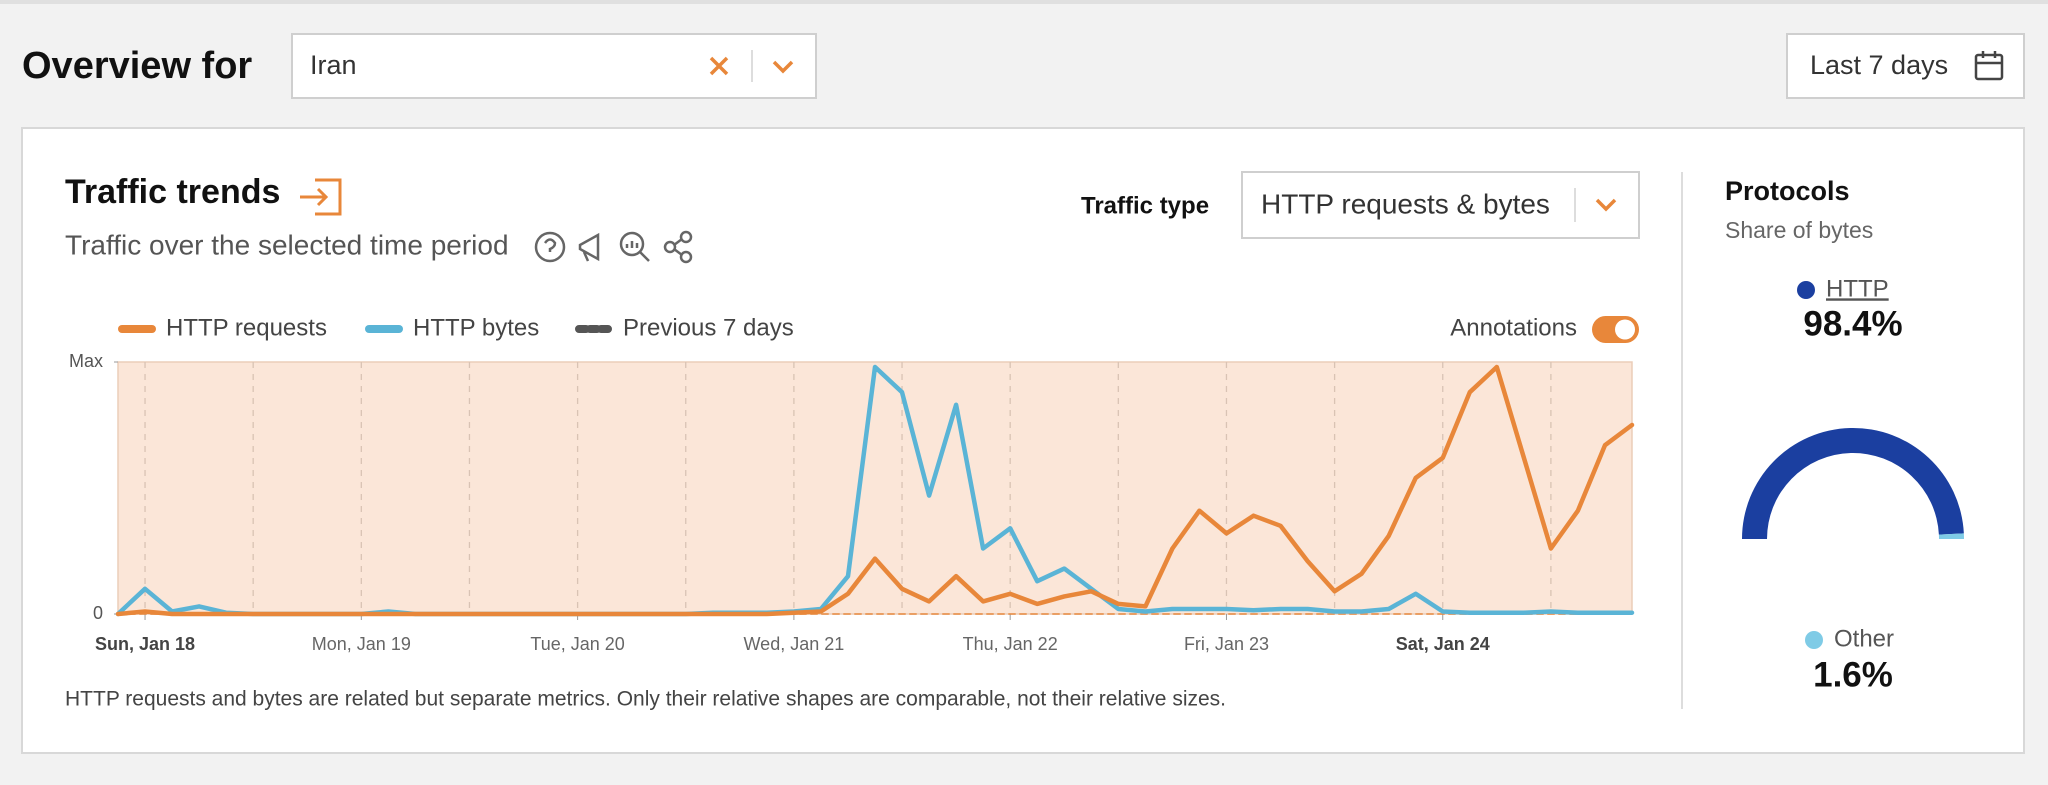 Image resolution: width=2048 pixels, height=785 pixels. What do you see at coordinates (1226, 644) in the screenshot?
I see `x-tick-label: Fri, Jan 23` at bounding box center [1226, 644].